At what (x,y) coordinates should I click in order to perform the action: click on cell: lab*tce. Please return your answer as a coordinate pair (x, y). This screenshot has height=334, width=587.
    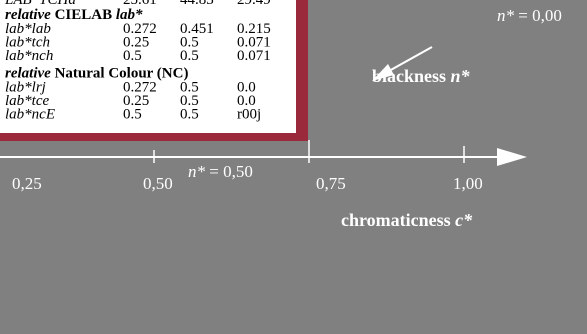
    Looking at the image, I should click on (27, 101).